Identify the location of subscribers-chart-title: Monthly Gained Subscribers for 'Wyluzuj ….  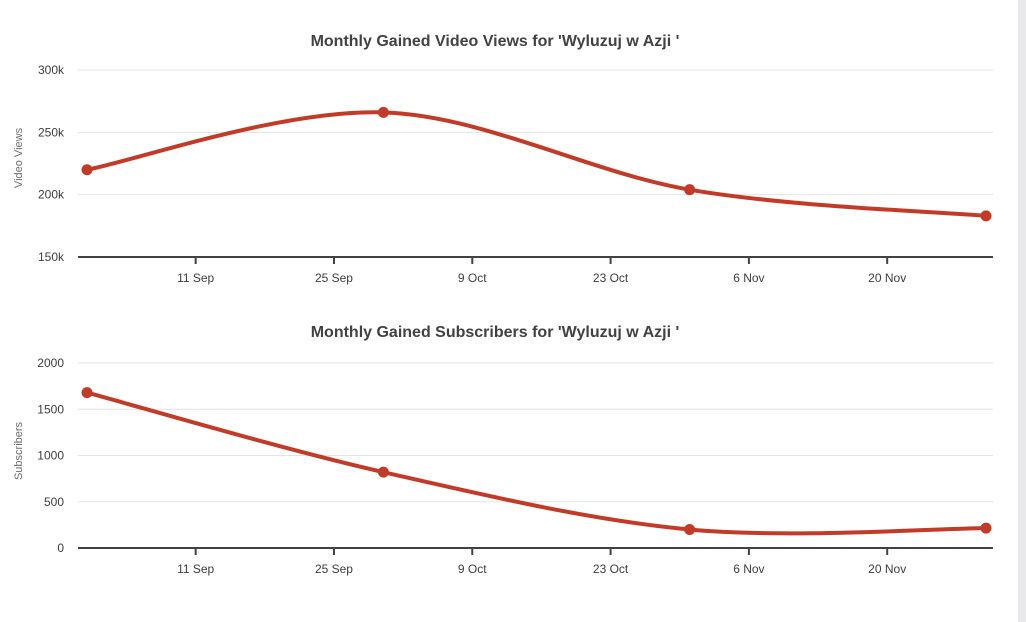
(495, 332).